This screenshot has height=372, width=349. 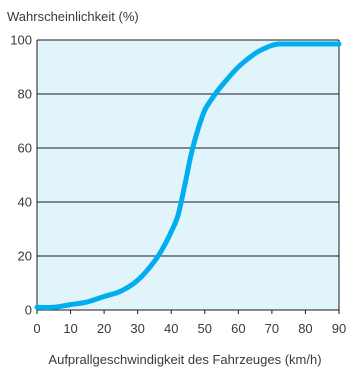 I want to click on x-tick-label-30: 30, so click(x=137, y=328).